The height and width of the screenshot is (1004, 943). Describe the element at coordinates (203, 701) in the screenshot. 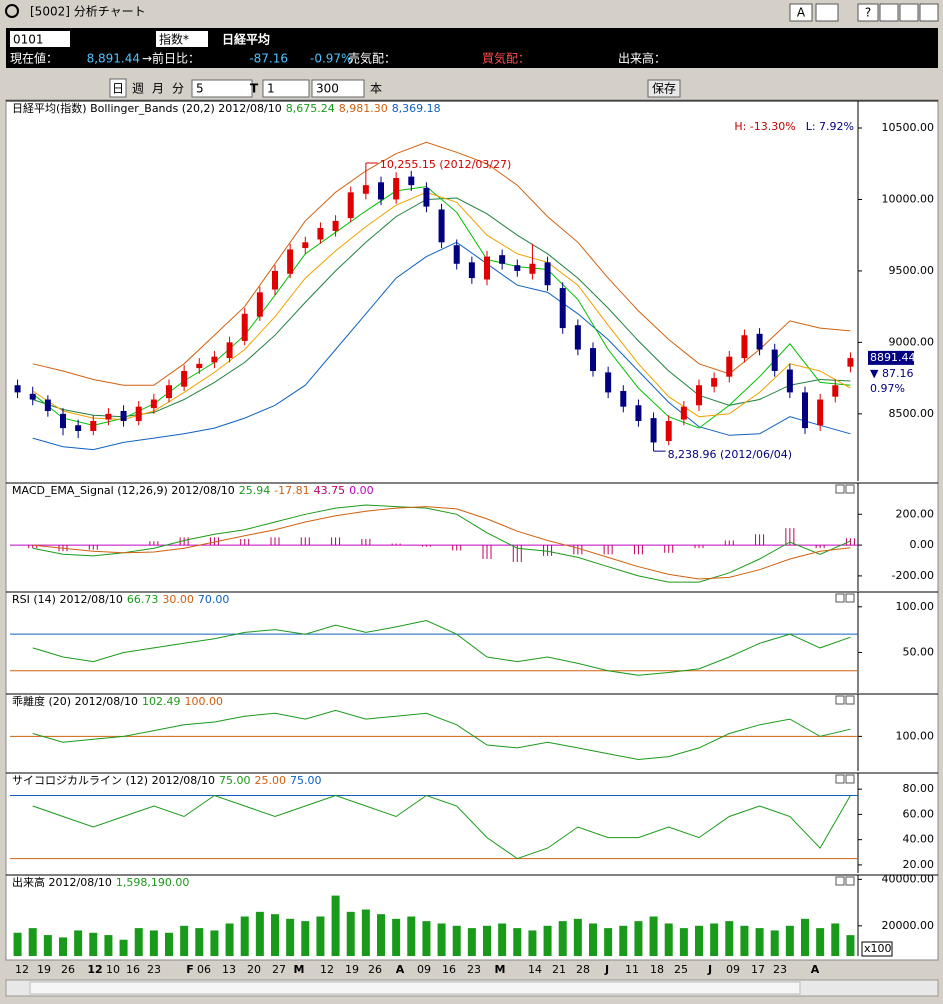

I see `header-value: 100.00` at that location.